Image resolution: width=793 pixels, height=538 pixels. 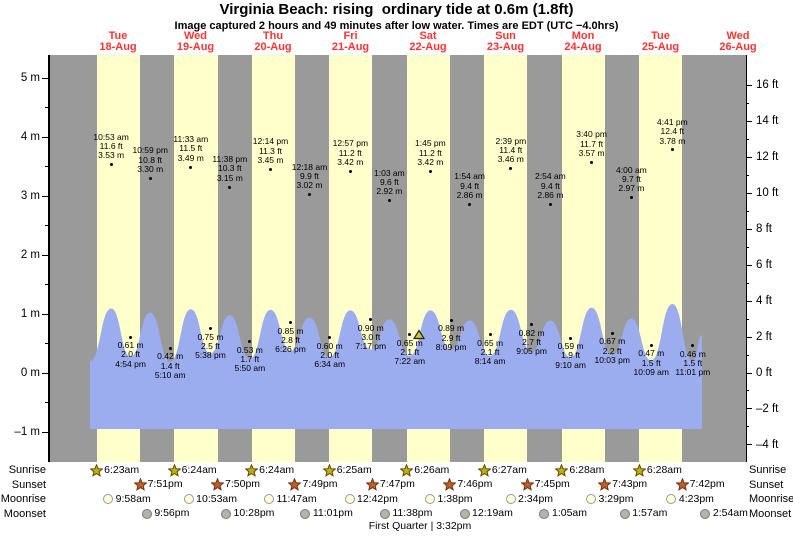 I want to click on annotation-line: 1.5 ft, so click(x=651, y=362).